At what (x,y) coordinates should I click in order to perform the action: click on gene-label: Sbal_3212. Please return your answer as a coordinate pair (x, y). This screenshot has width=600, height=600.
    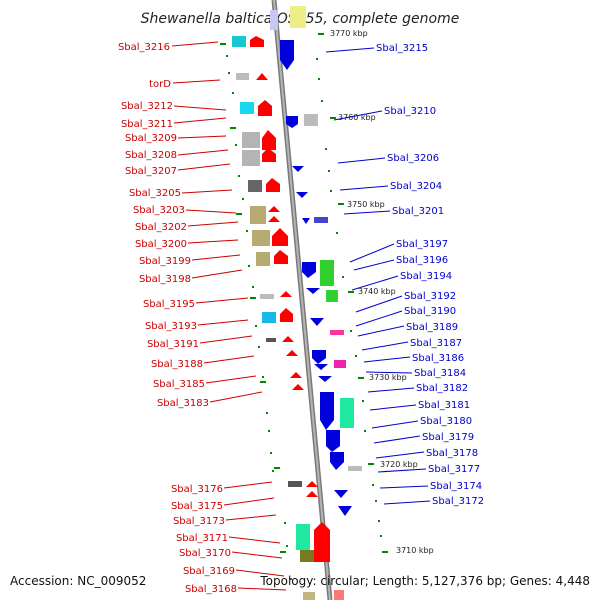
    Looking at the image, I should click on (147, 106).